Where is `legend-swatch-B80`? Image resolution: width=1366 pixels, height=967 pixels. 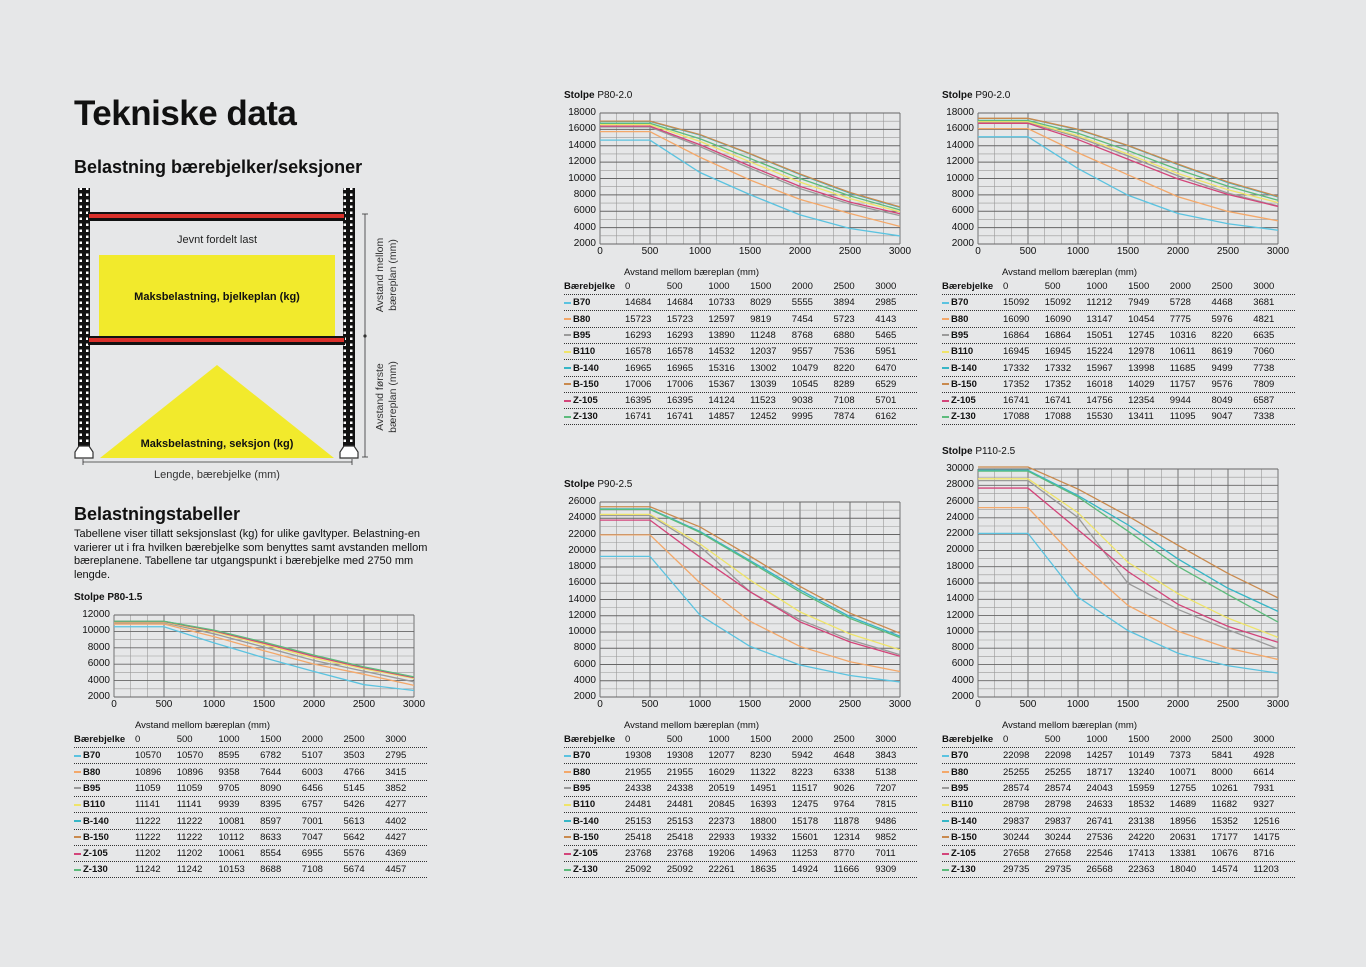 legend-swatch-B80 is located at coordinates (945, 319).